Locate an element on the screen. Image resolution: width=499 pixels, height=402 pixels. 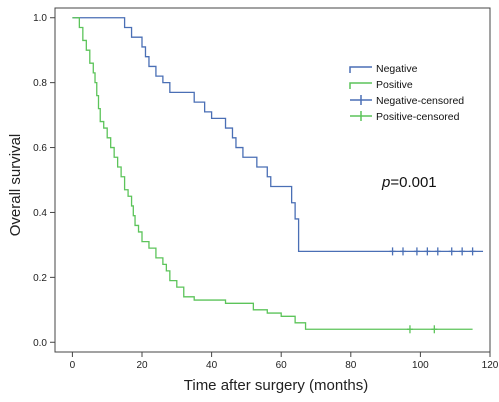
x-tick-label: 120 is located at coordinates (490, 365).